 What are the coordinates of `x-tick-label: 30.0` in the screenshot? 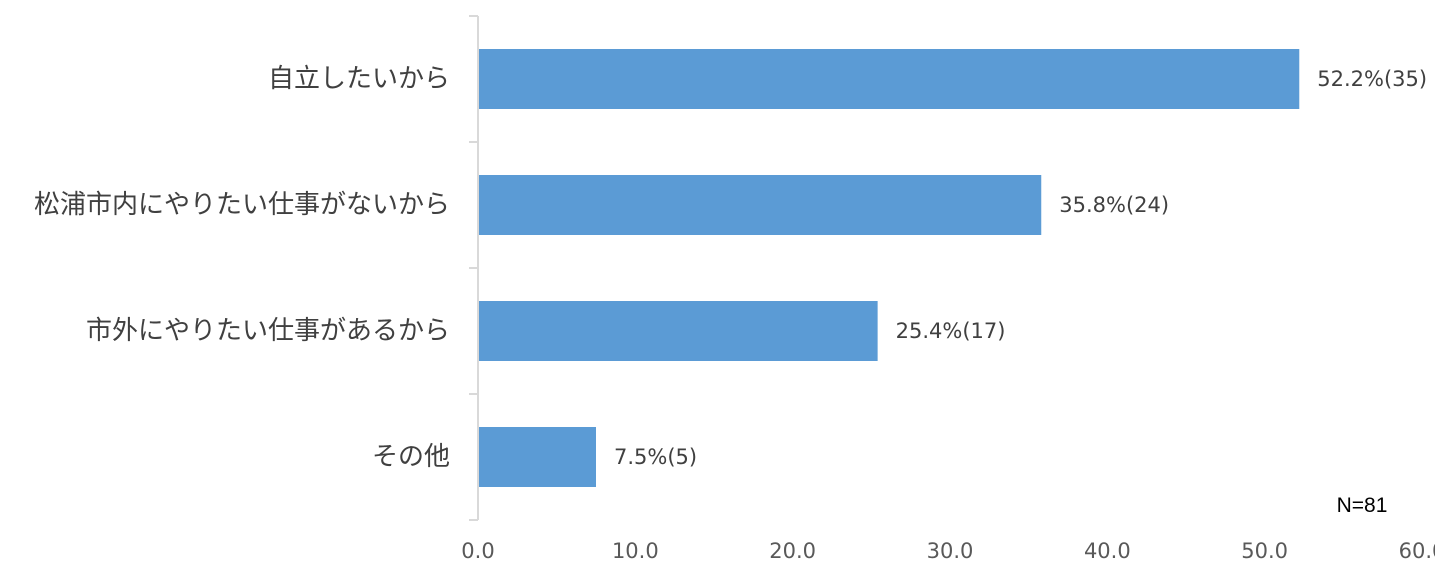 It's located at (950, 551).